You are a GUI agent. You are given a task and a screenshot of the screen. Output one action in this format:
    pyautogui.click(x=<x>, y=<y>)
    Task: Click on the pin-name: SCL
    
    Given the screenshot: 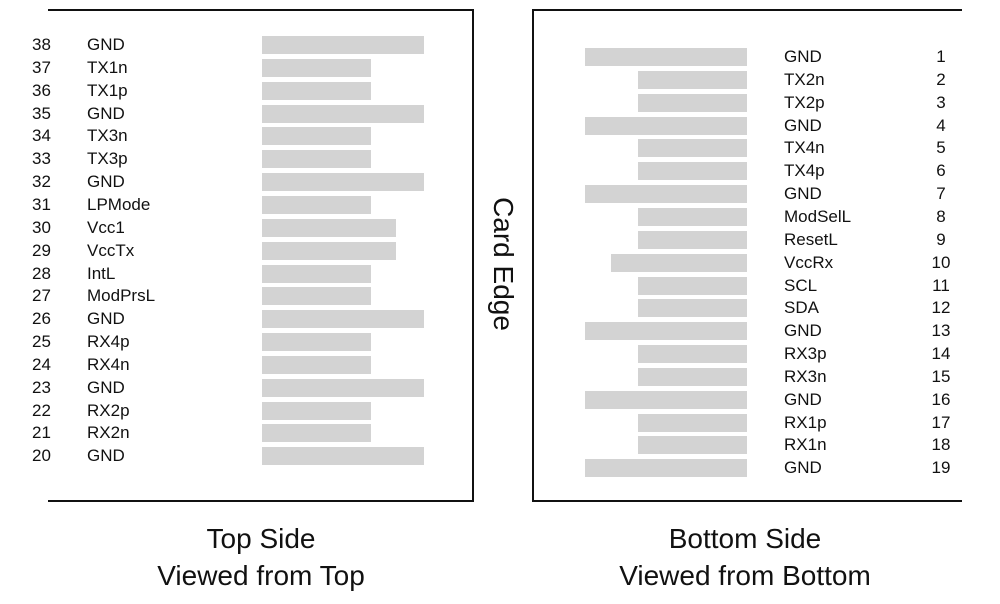 What is the action you would take?
    pyautogui.click(x=801, y=285)
    